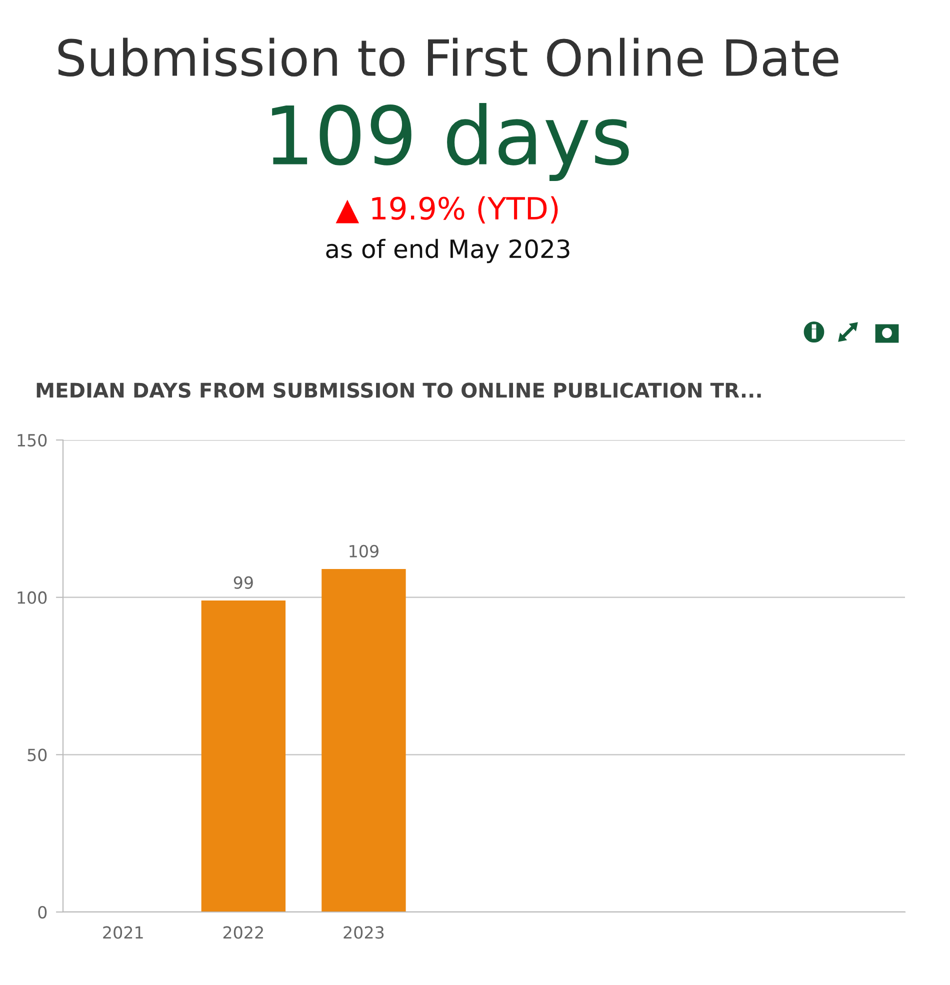 Image resolution: width=950 pixels, height=985 pixels. Describe the element at coordinates (447, 210) in the screenshot. I see `text: ▲ 19.9% (YTD)` at that location.